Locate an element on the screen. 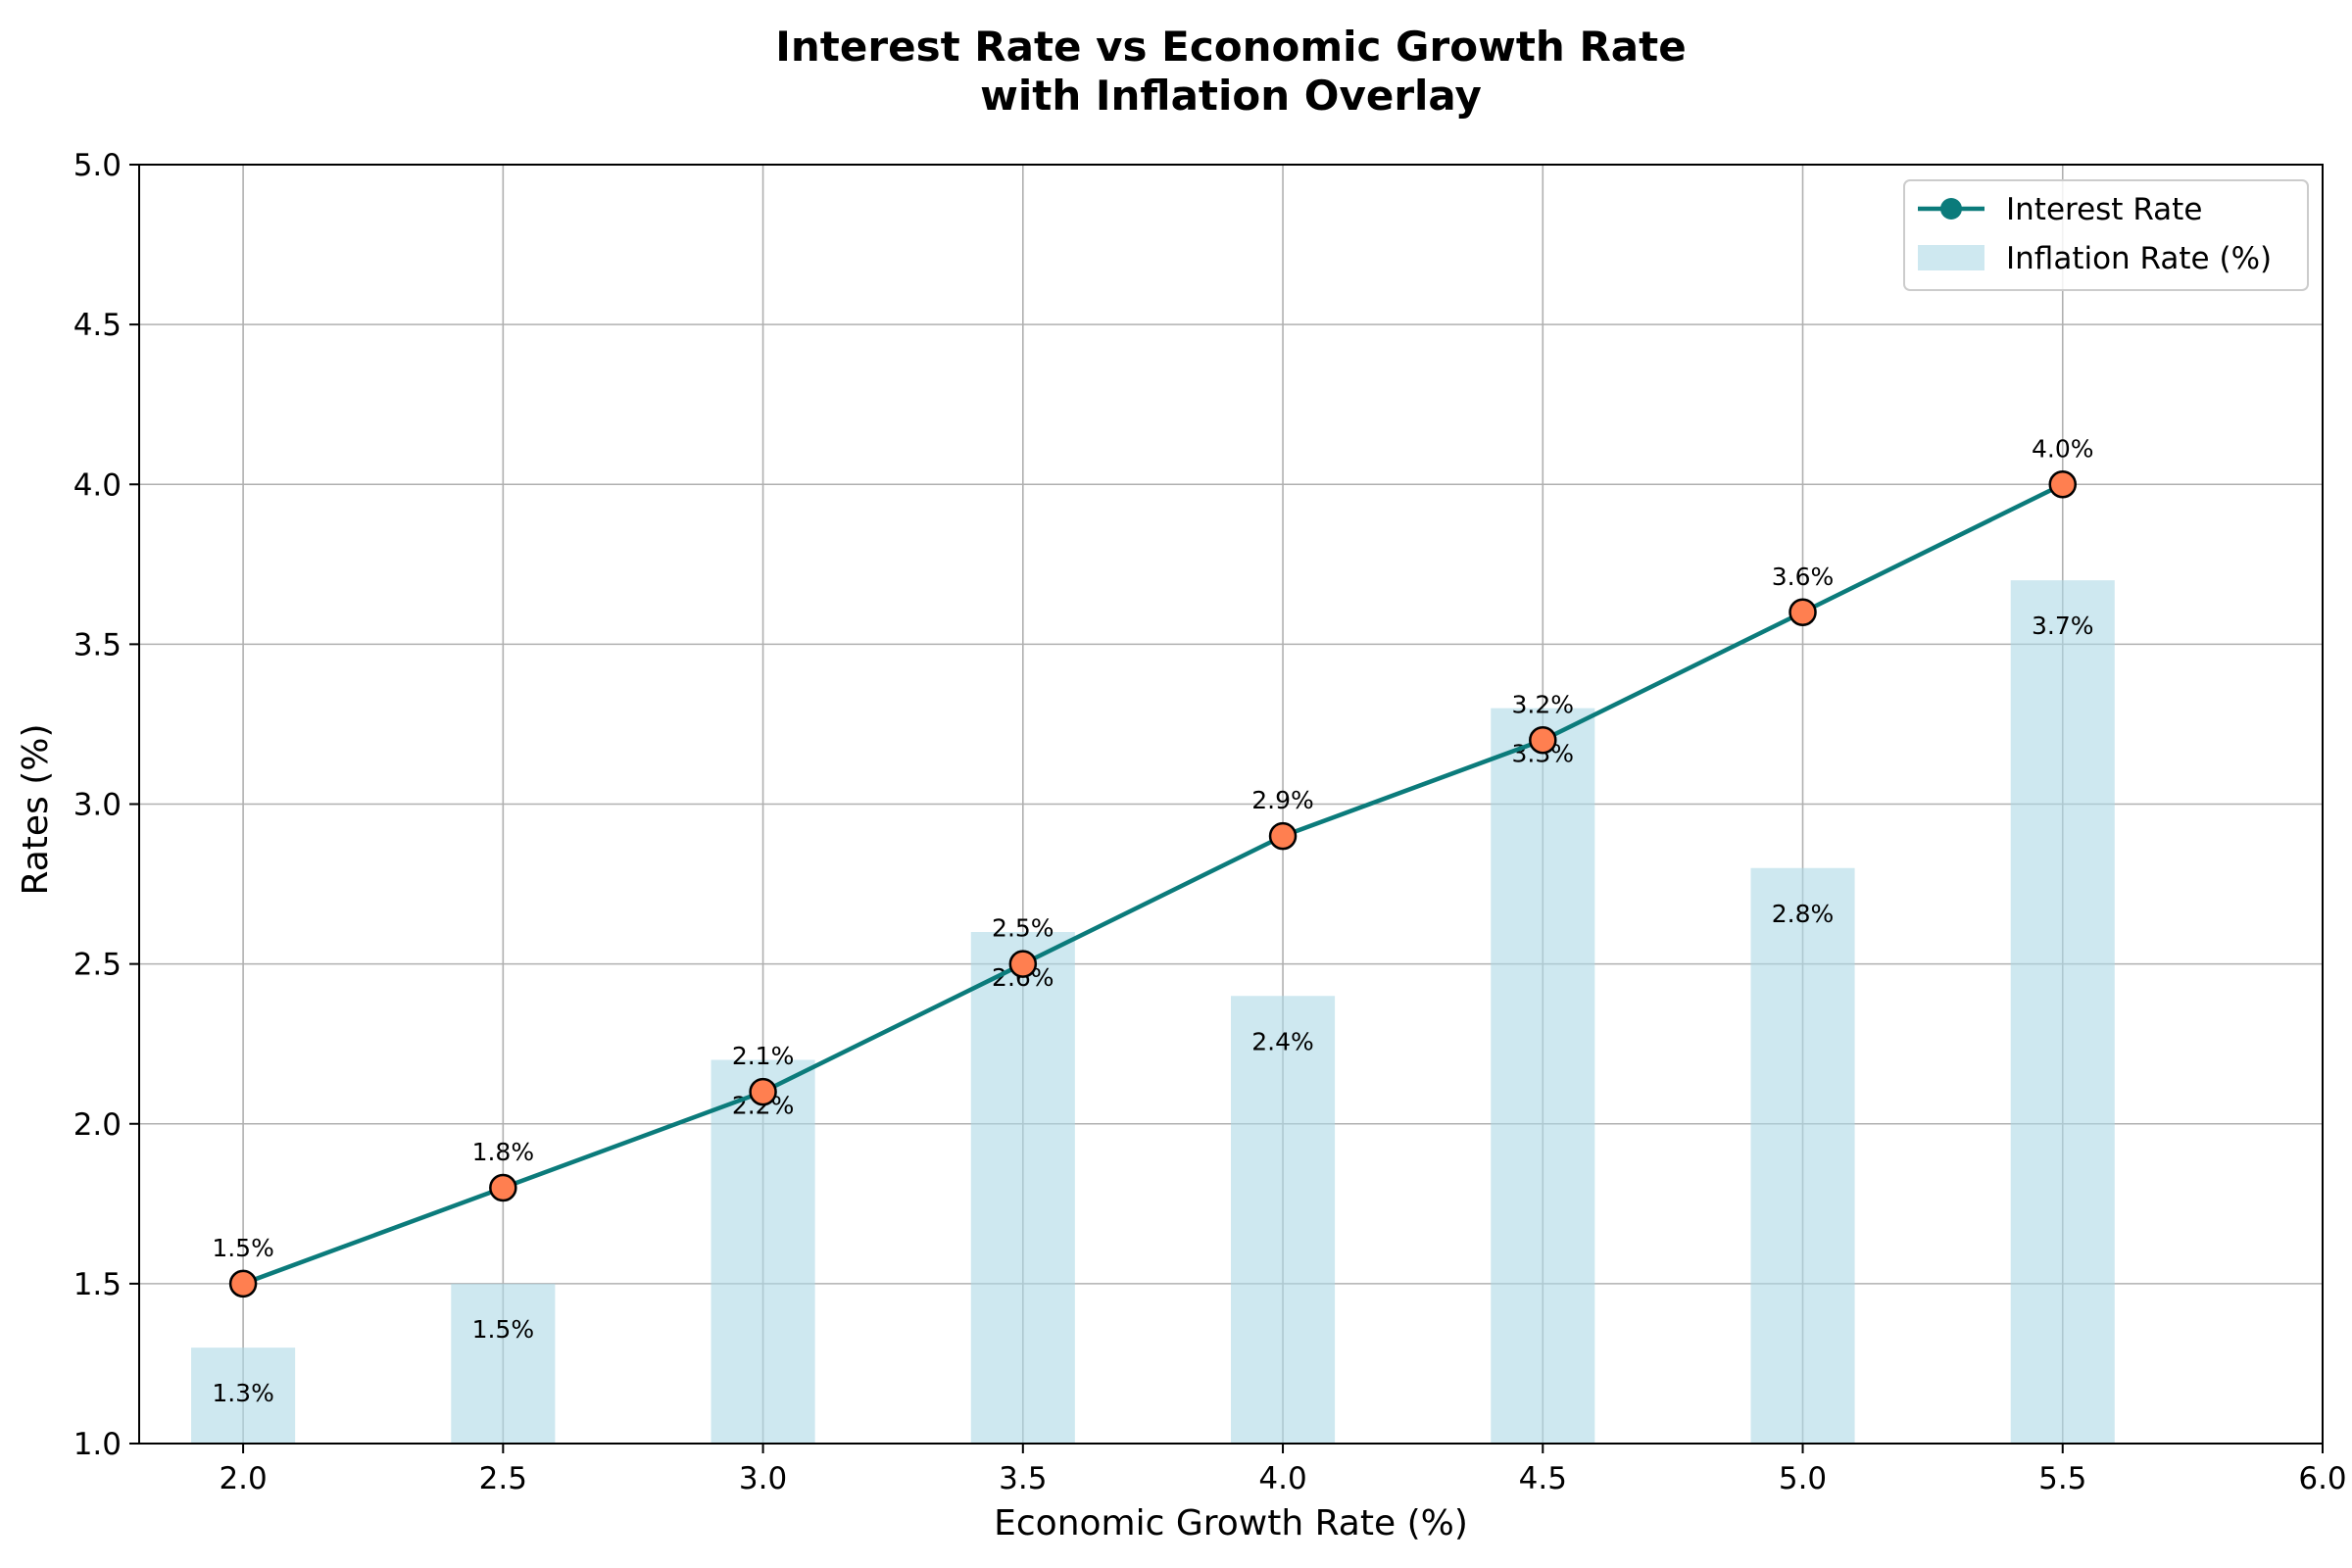 Image resolution: width=2352 pixels, height=1568 pixels. interest-rate-point-label: 2.5% is located at coordinates (1023, 928).